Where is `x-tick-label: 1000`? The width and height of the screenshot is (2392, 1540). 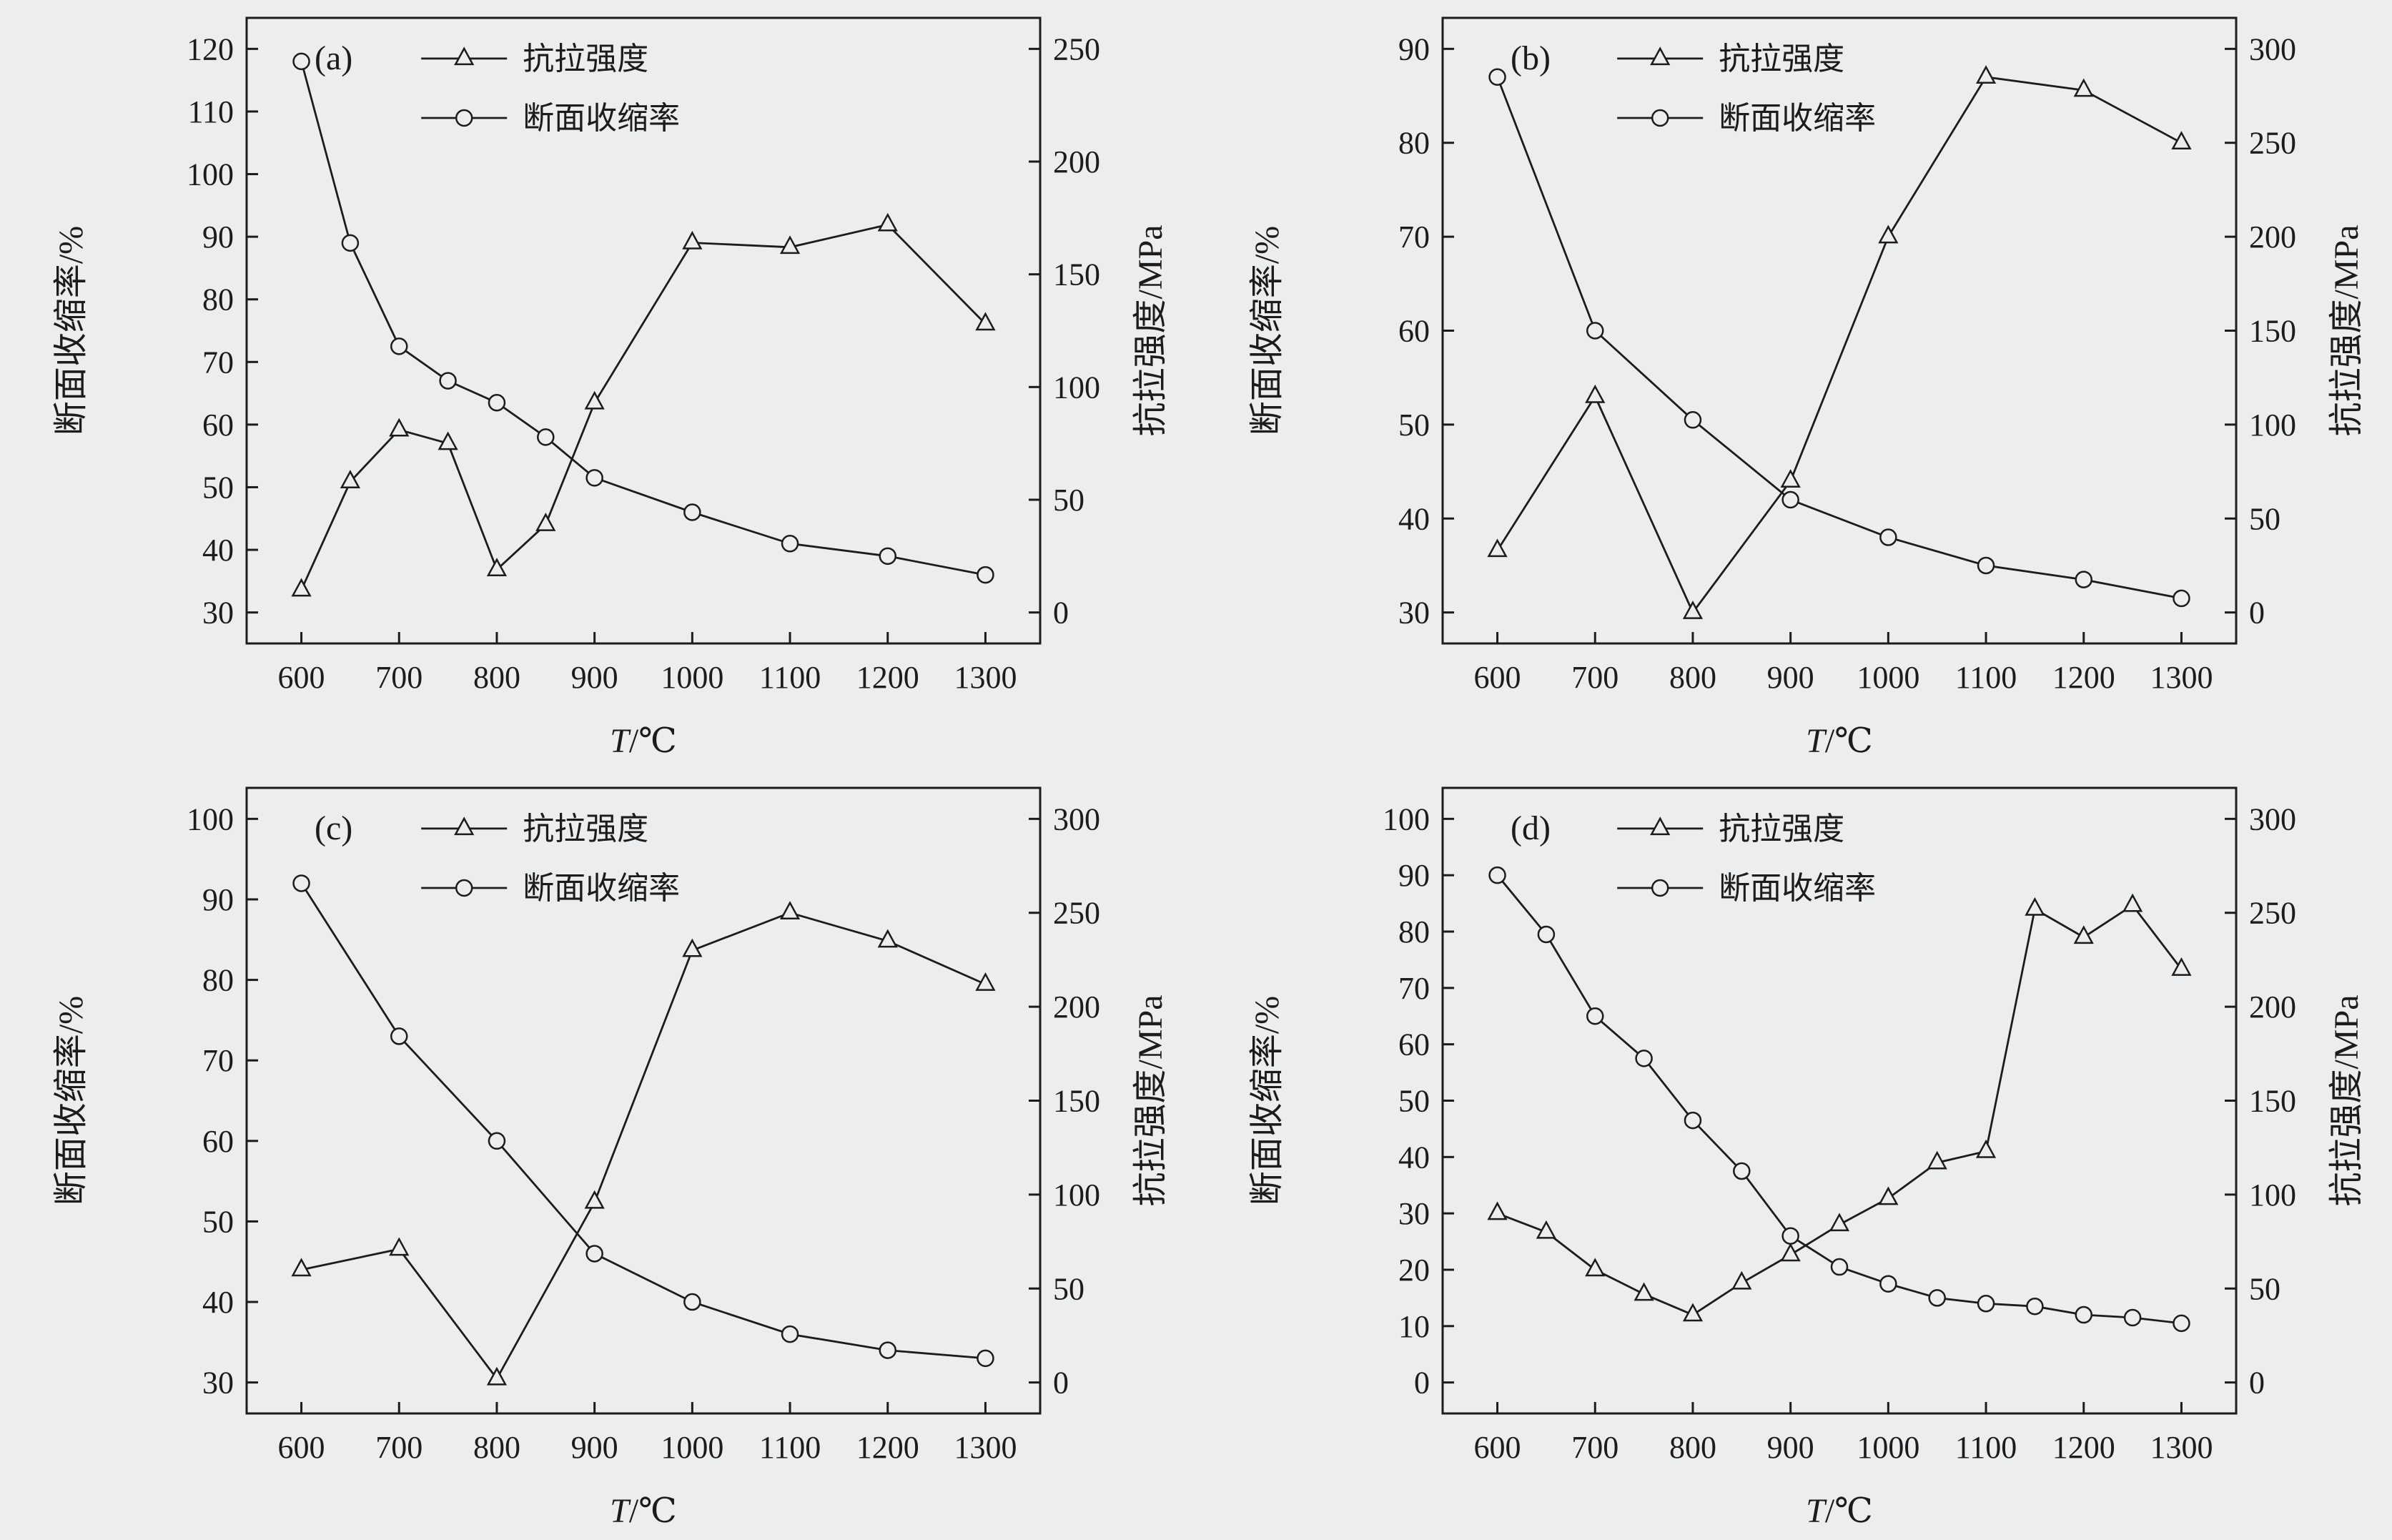
x-tick-label: 1000 is located at coordinates (692, 678).